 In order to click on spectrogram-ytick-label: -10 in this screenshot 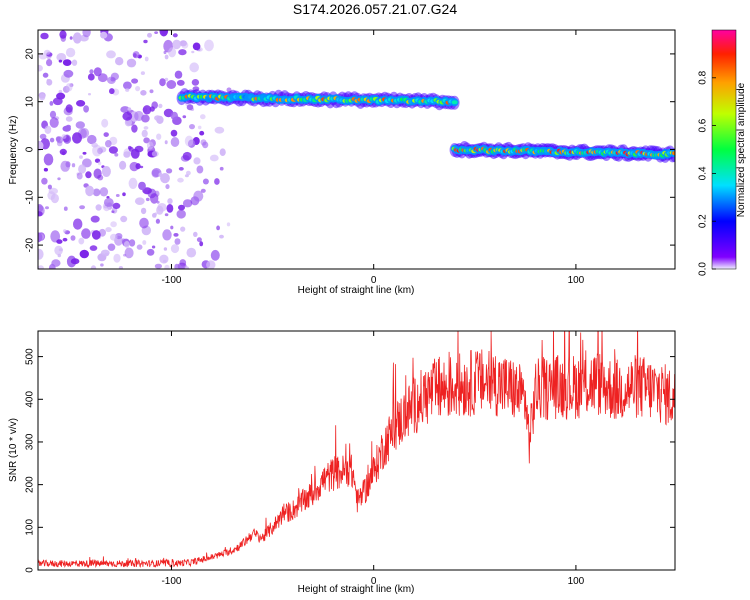, I will do `click(30, 197)`.